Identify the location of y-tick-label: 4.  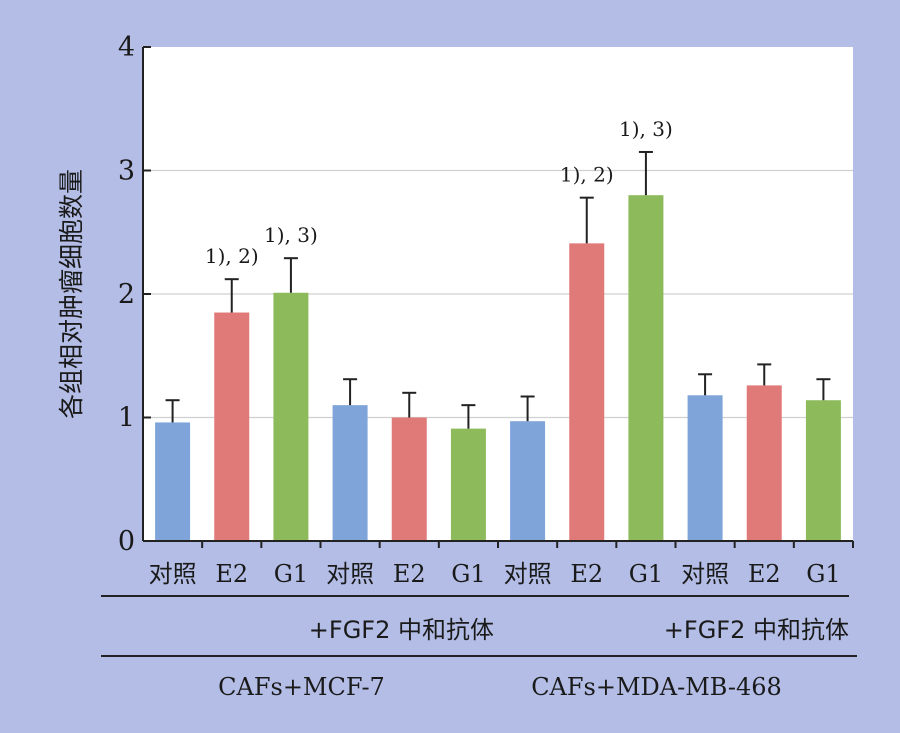
(126, 47).